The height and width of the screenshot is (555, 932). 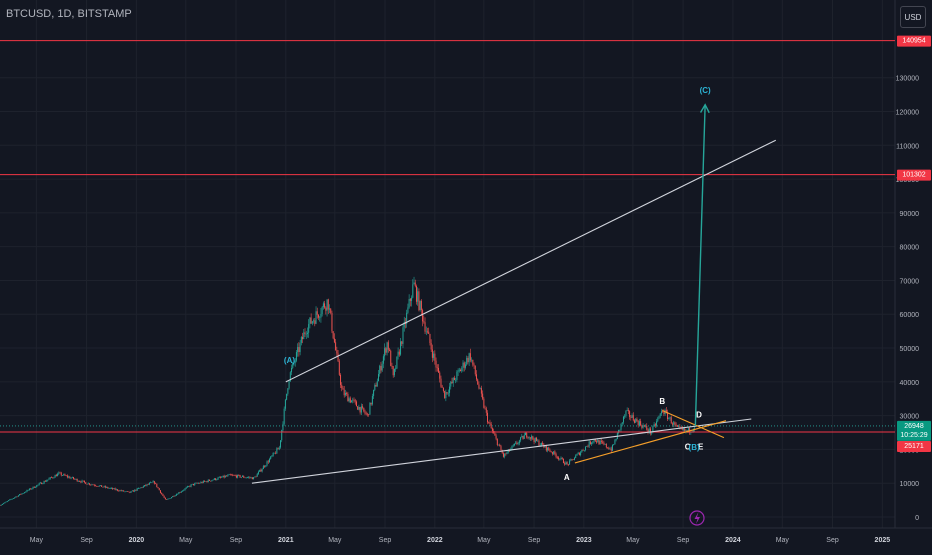 What do you see at coordinates (910, 417) in the screenshot?
I see `y-tick-label: 30000` at bounding box center [910, 417].